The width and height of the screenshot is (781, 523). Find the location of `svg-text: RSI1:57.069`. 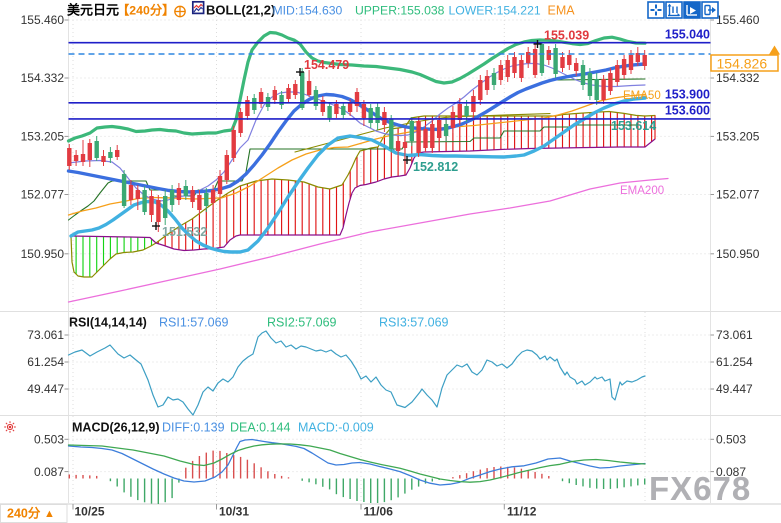

svg-text: RSI1:57.069 is located at coordinates (194, 323).